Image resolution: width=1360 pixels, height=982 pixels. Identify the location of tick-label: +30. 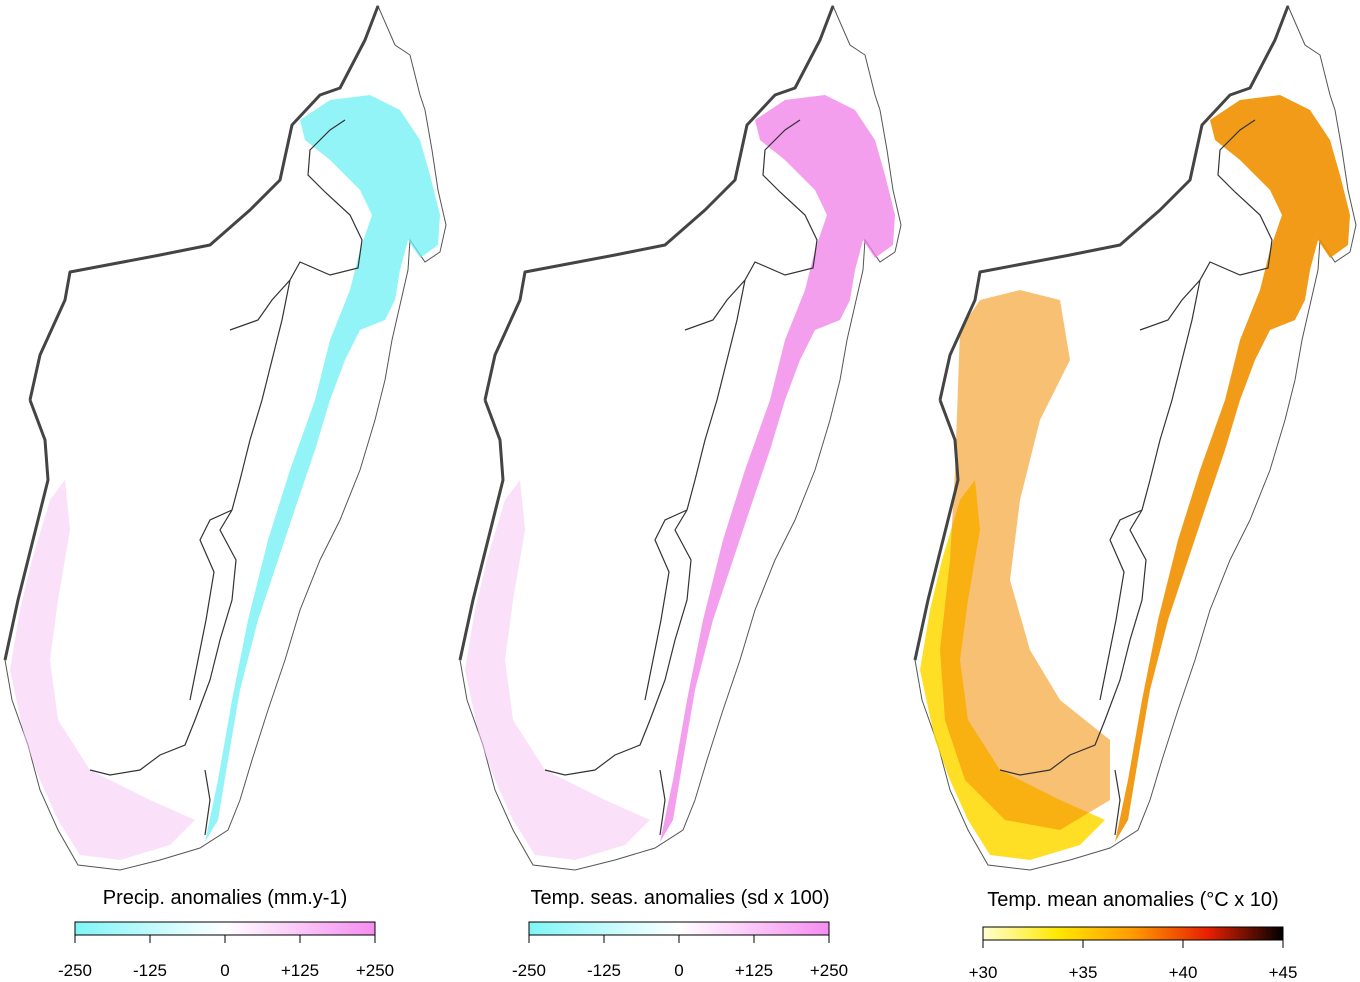
(983, 972).